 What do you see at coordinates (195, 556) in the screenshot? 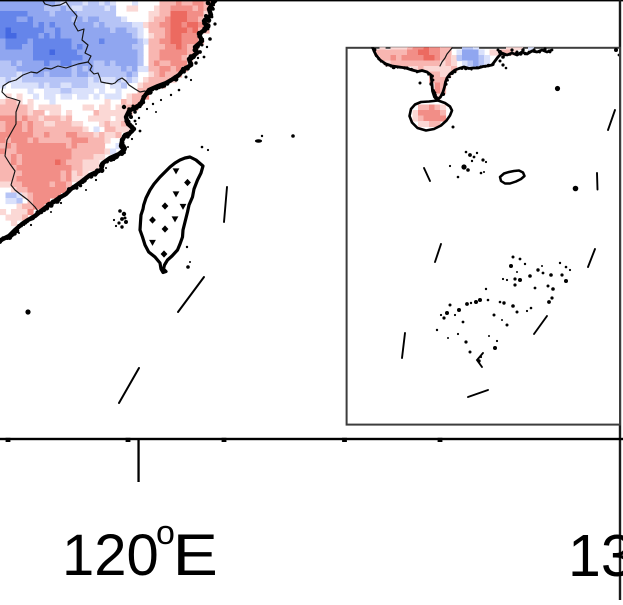
I see `svg-text: E` at bounding box center [195, 556].